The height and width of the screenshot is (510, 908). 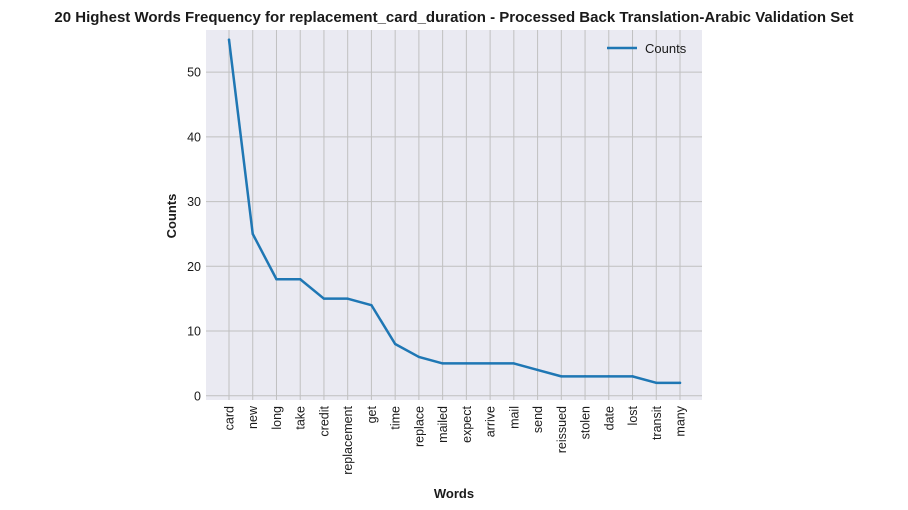 What do you see at coordinates (194, 137) in the screenshot?
I see `y-tick-label: 40` at bounding box center [194, 137].